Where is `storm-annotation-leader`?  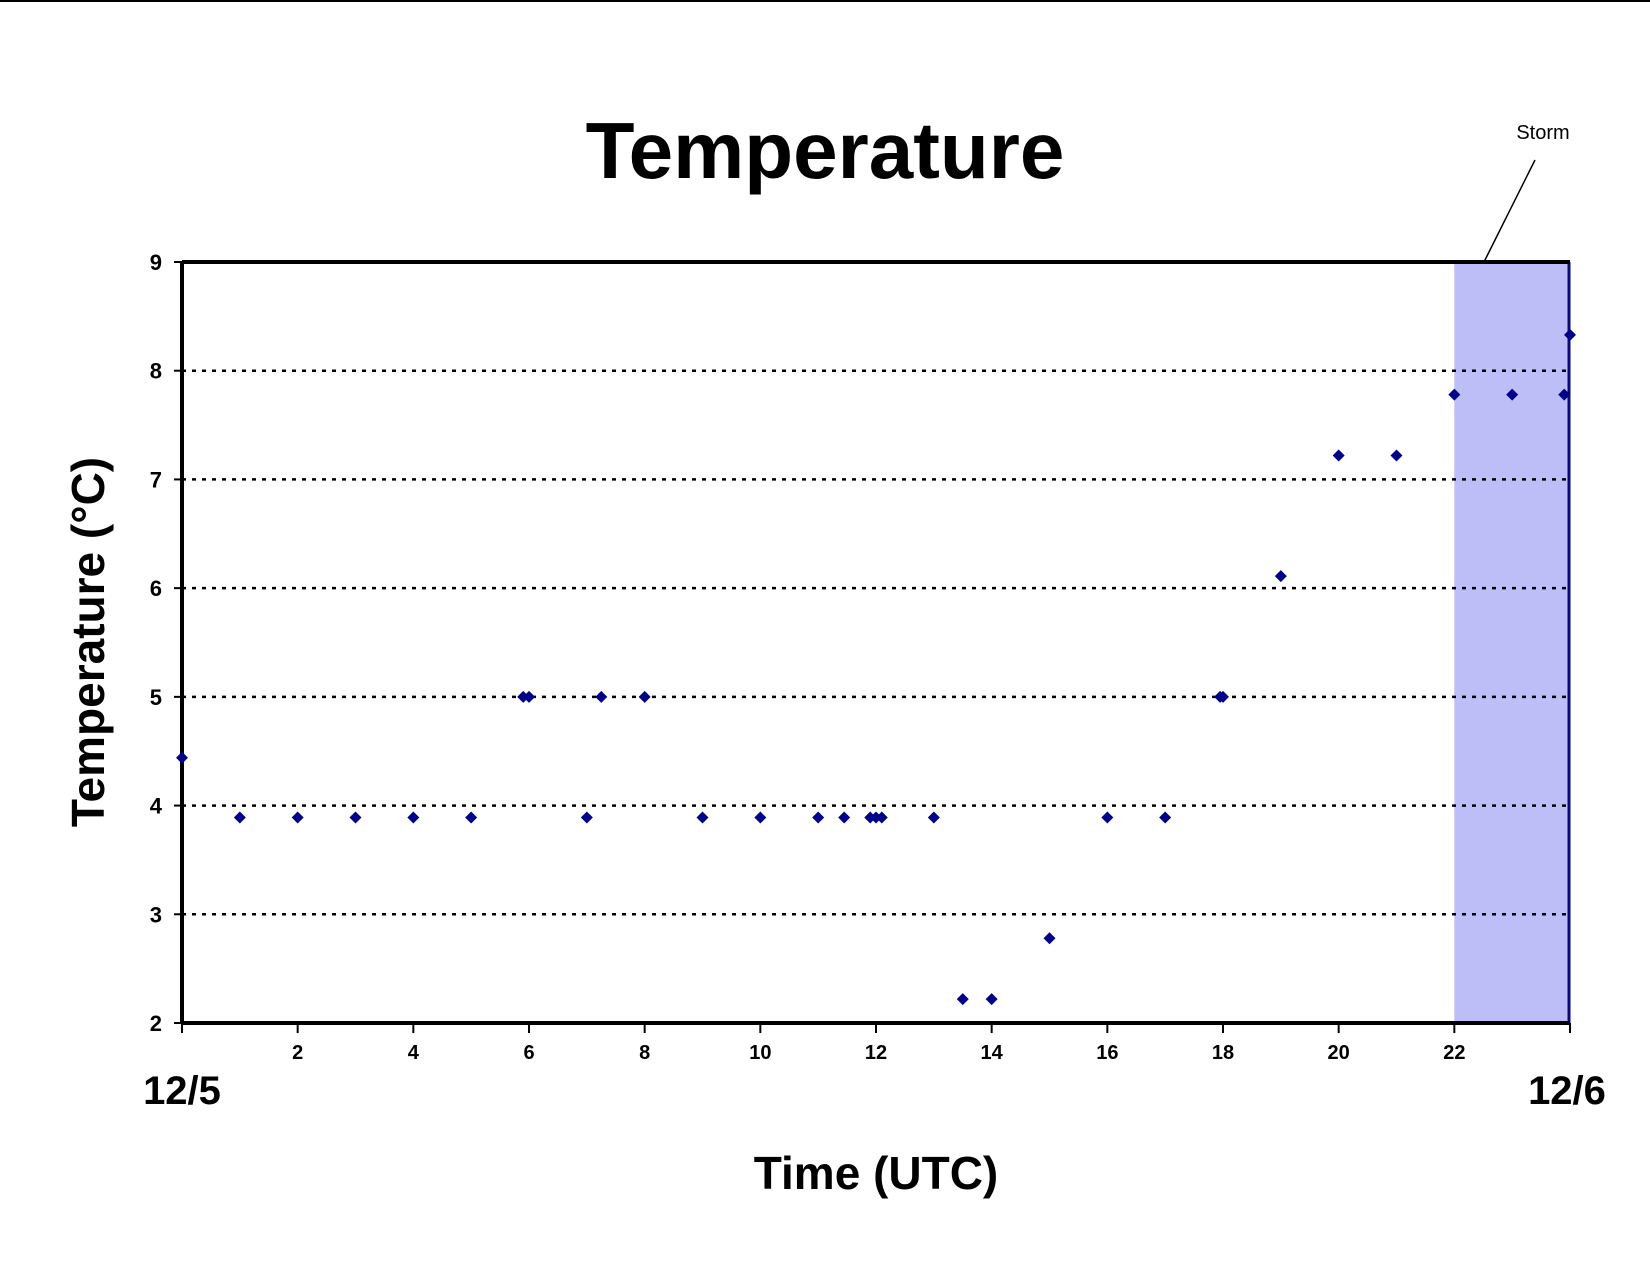 storm-annotation-leader is located at coordinates (1509, 211).